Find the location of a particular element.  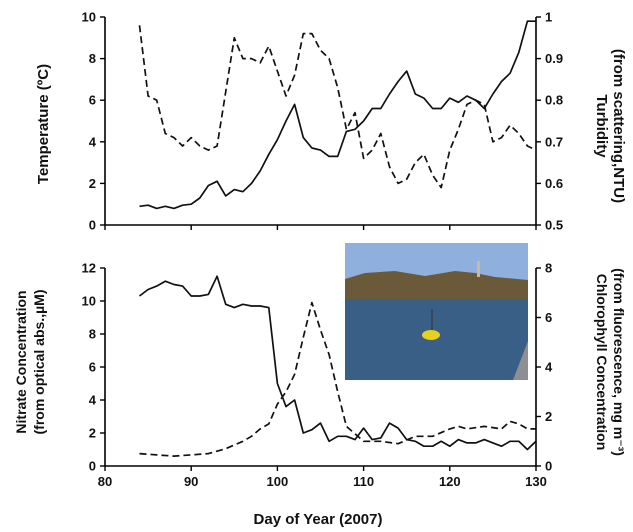

right-tick-label: 0 is located at coordinates (548, 466).